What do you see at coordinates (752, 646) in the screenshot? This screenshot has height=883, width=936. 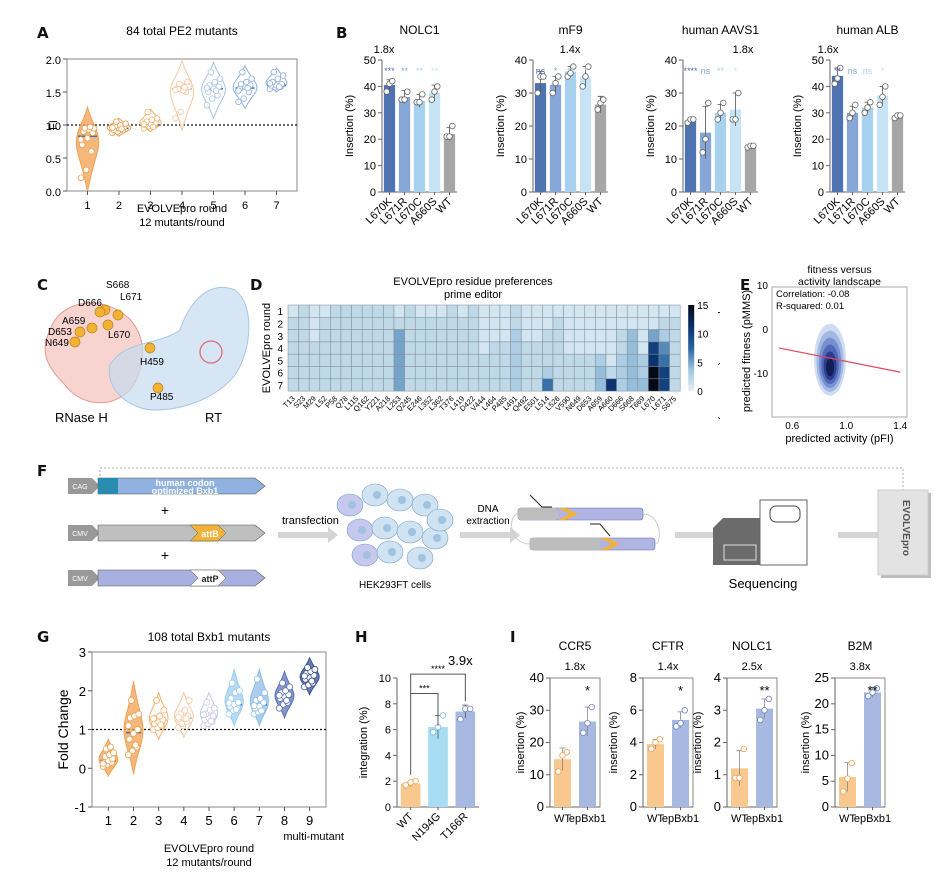 I see `chart-title: NOLC1` at bounding box center [752, 646].